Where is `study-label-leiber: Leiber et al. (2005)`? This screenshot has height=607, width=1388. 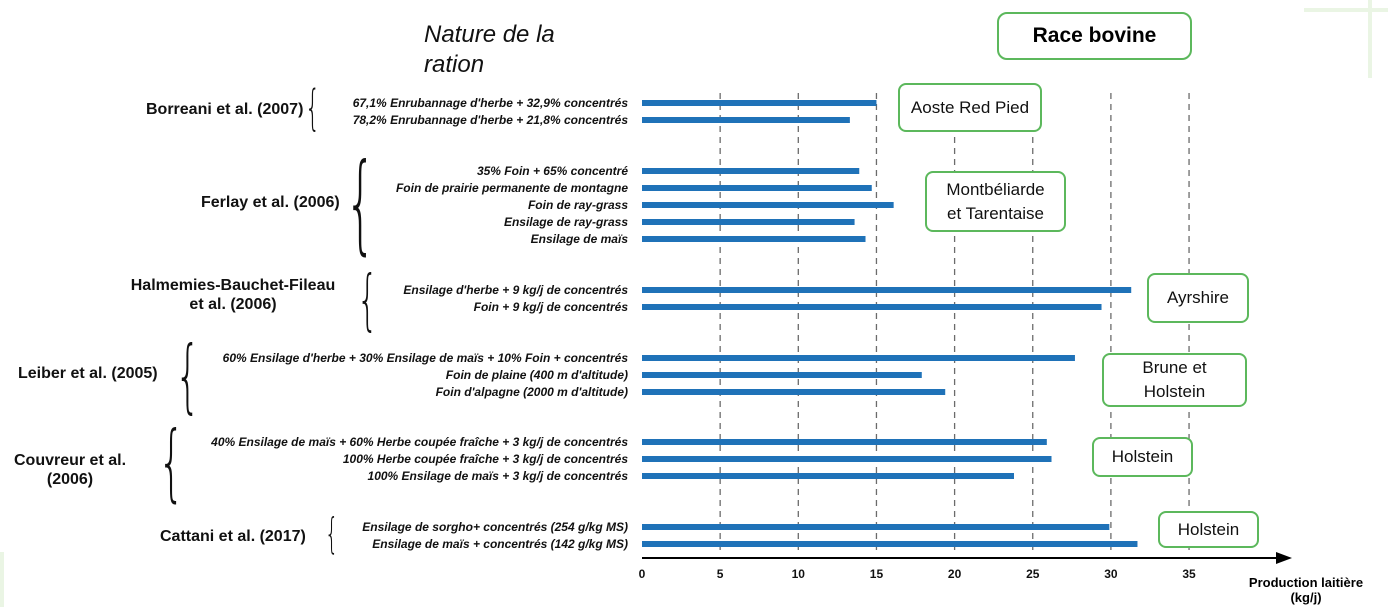
study-label-leiber: Leiber et al. (2005) is located at coordinates (88, 373).